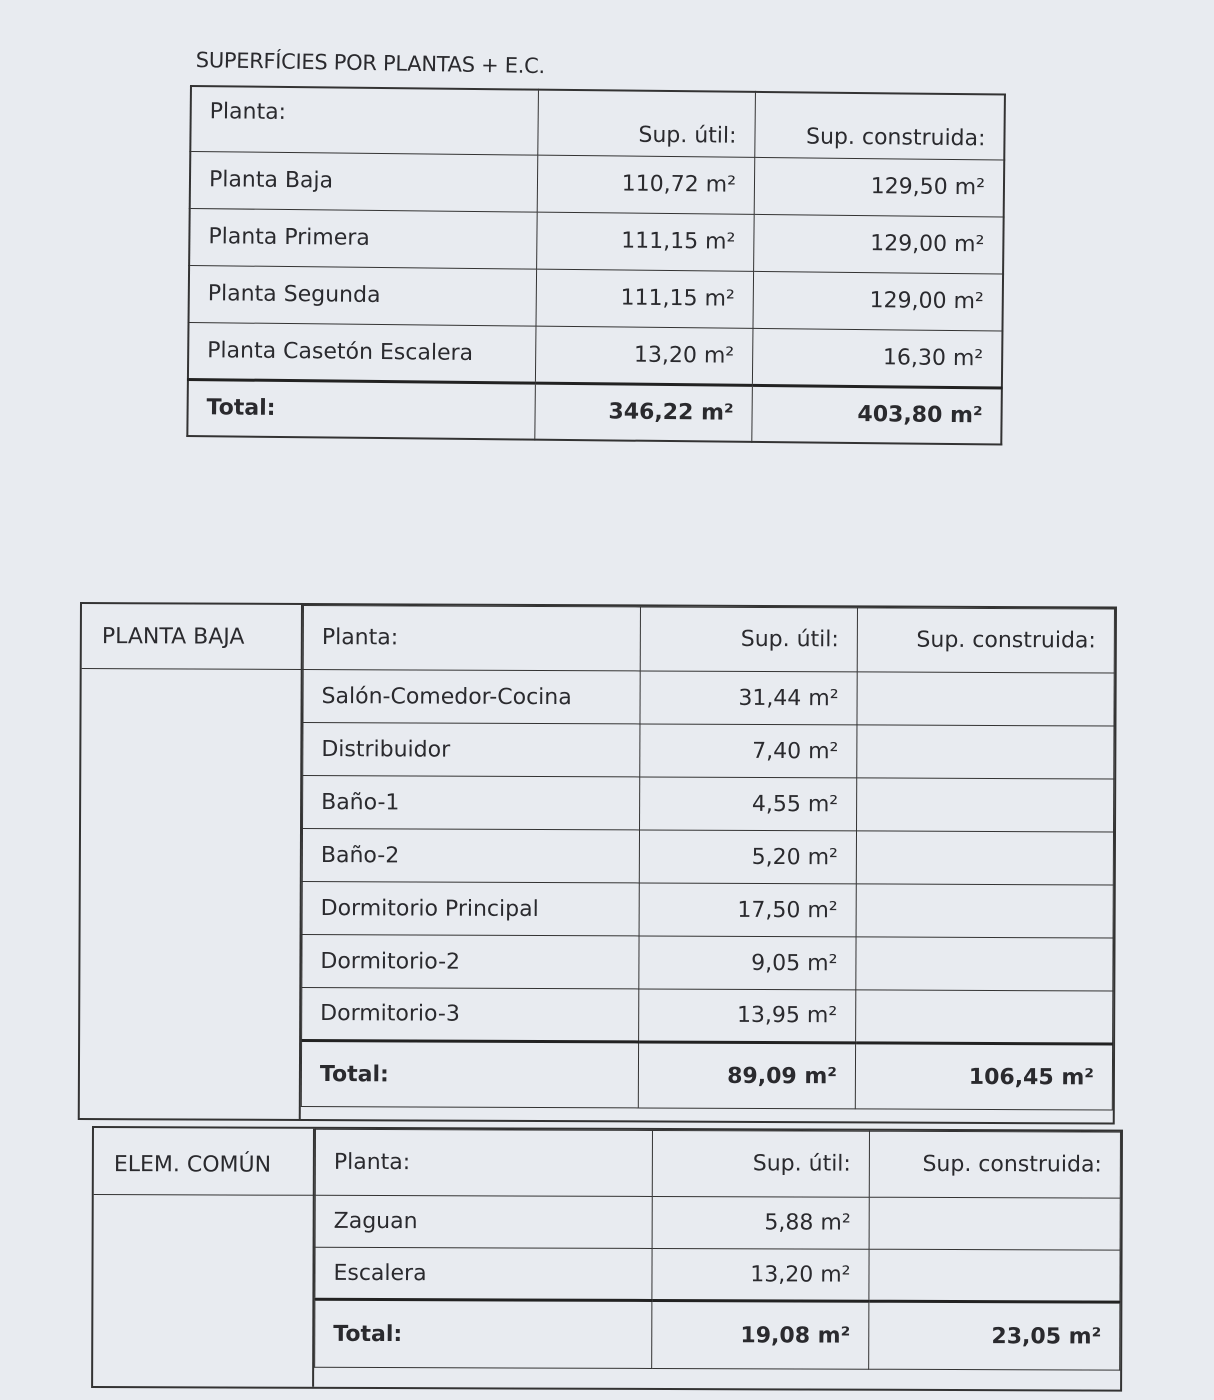 The image size is (1214, 1400). I want to click on table-cell: 89,09 m², so click(747, 1075).